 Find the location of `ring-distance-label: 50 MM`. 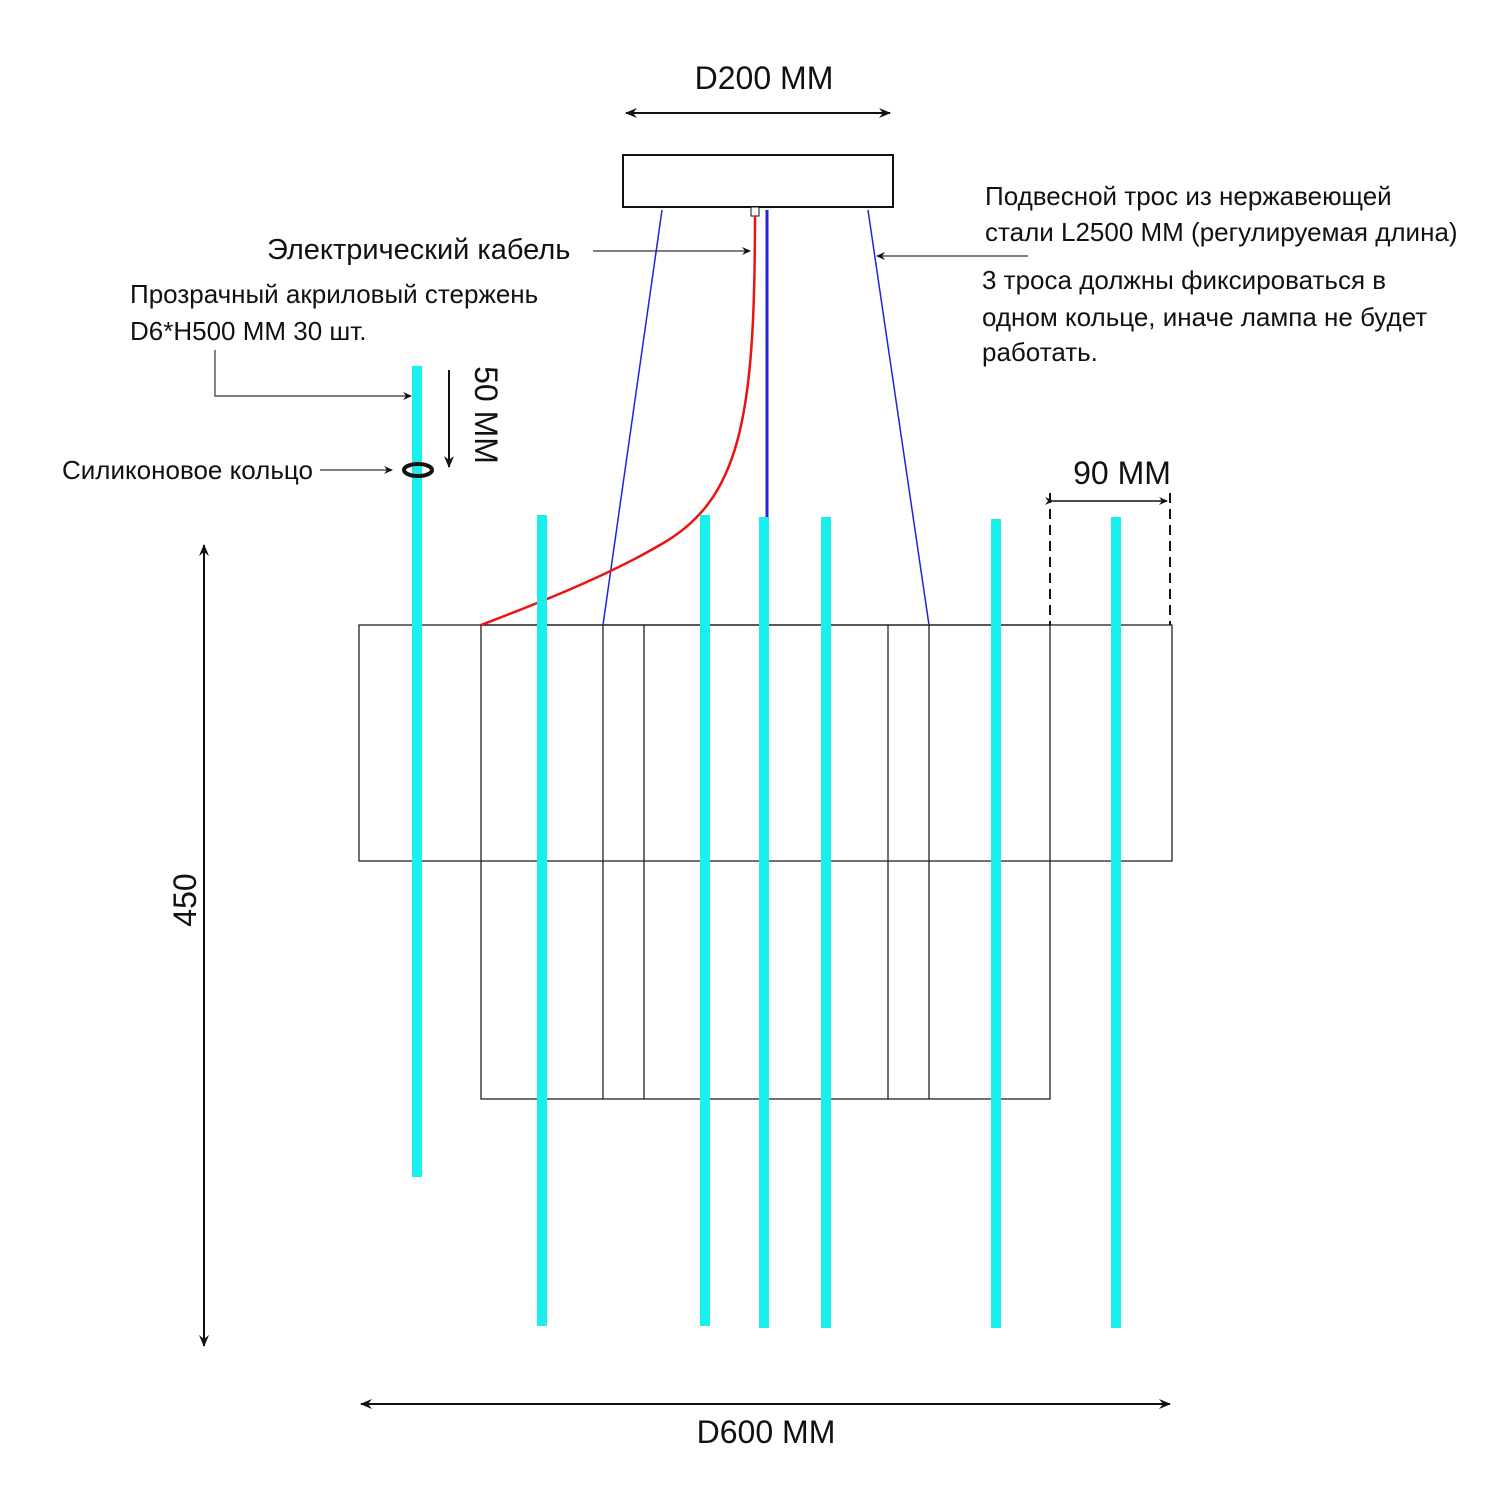

ring-distance-label: 50 MM is located at coordinates (486, 415).